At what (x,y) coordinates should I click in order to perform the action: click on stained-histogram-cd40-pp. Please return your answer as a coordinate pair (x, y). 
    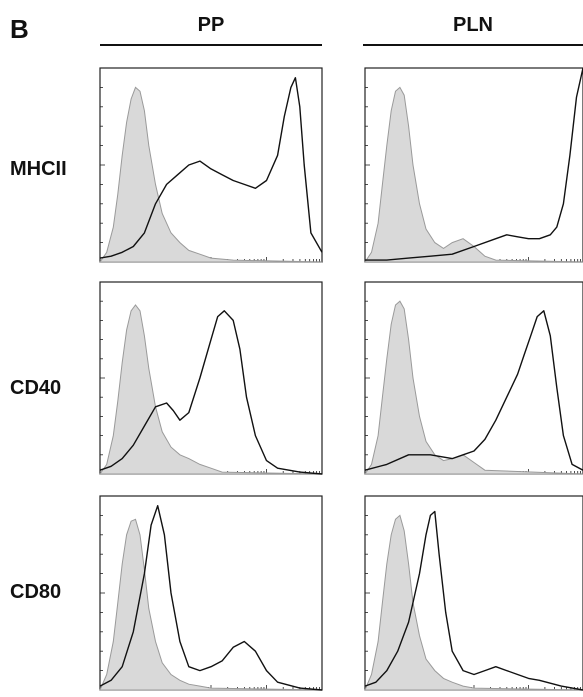
    Looking at the image, I should click on (211, 392).